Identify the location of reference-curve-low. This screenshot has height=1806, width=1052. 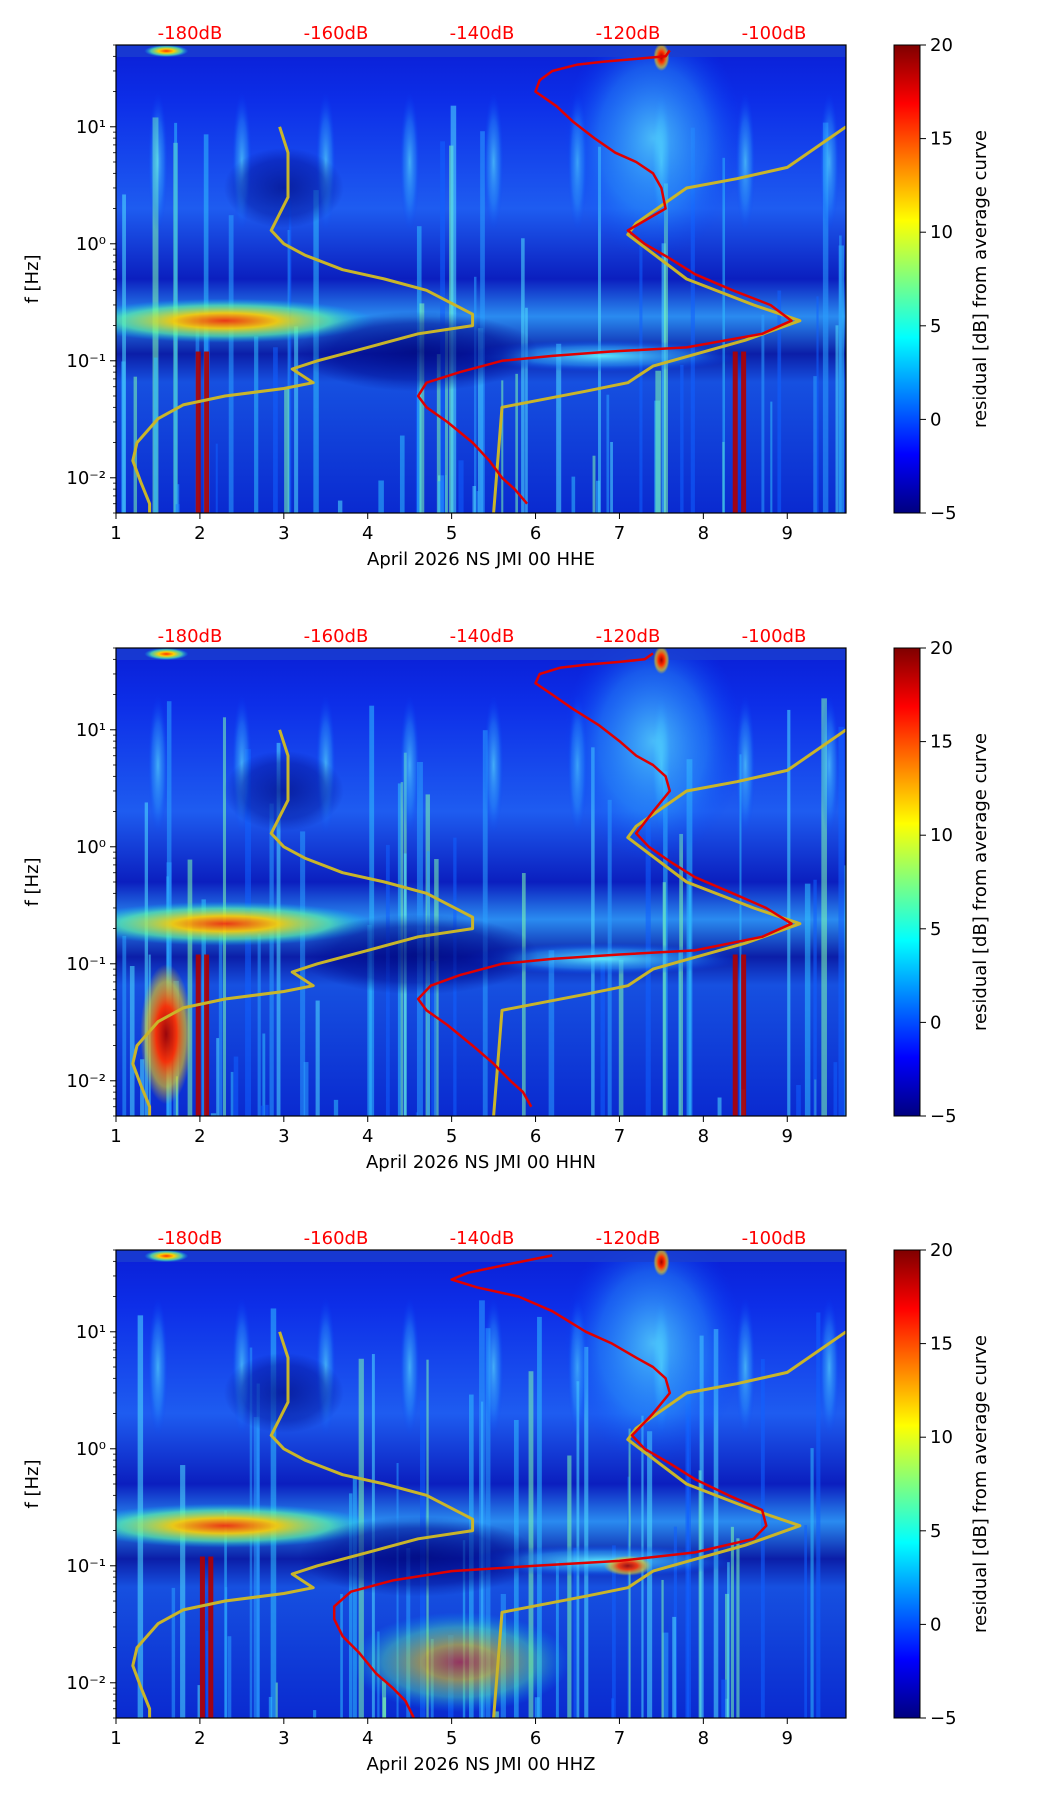
(303, 922).